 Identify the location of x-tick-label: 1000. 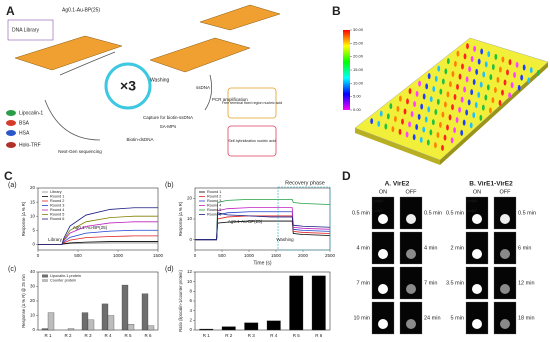
(118, 255).